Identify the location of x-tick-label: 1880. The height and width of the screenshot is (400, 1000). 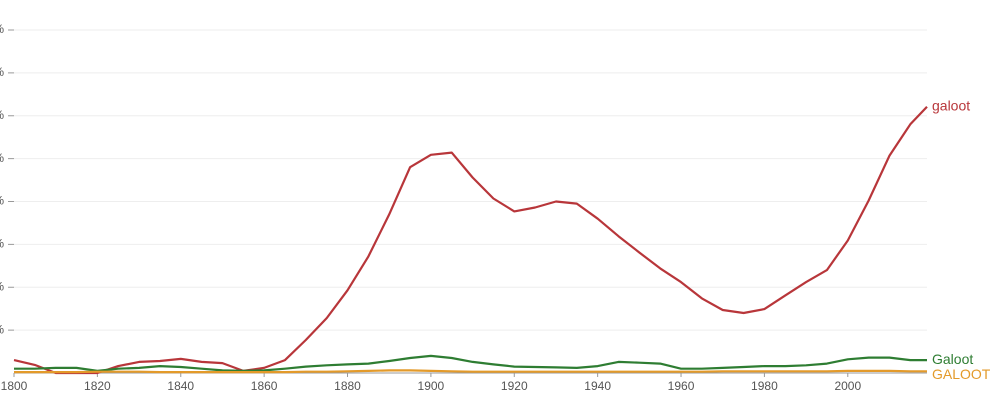
(347, 386).